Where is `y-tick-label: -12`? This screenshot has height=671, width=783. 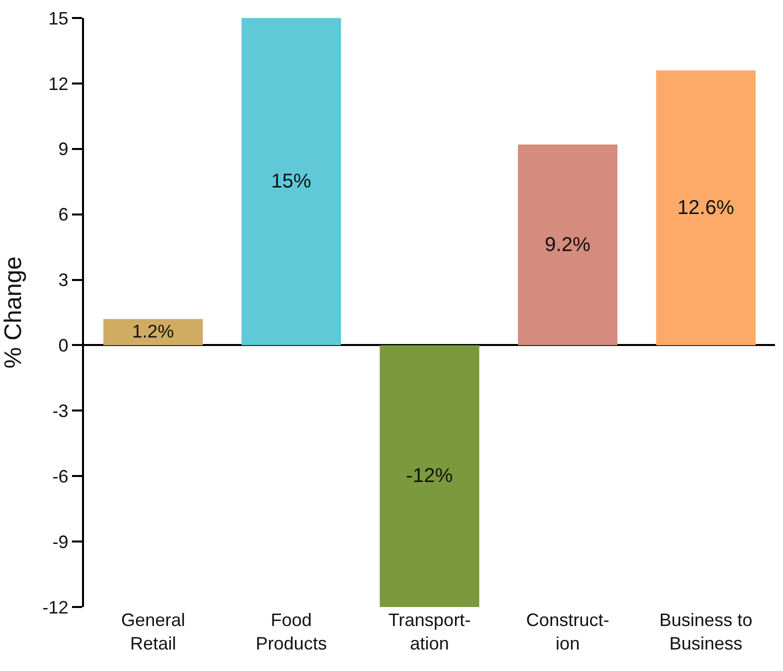 y-tick-label: -12 is located at coordinates (55, 607).